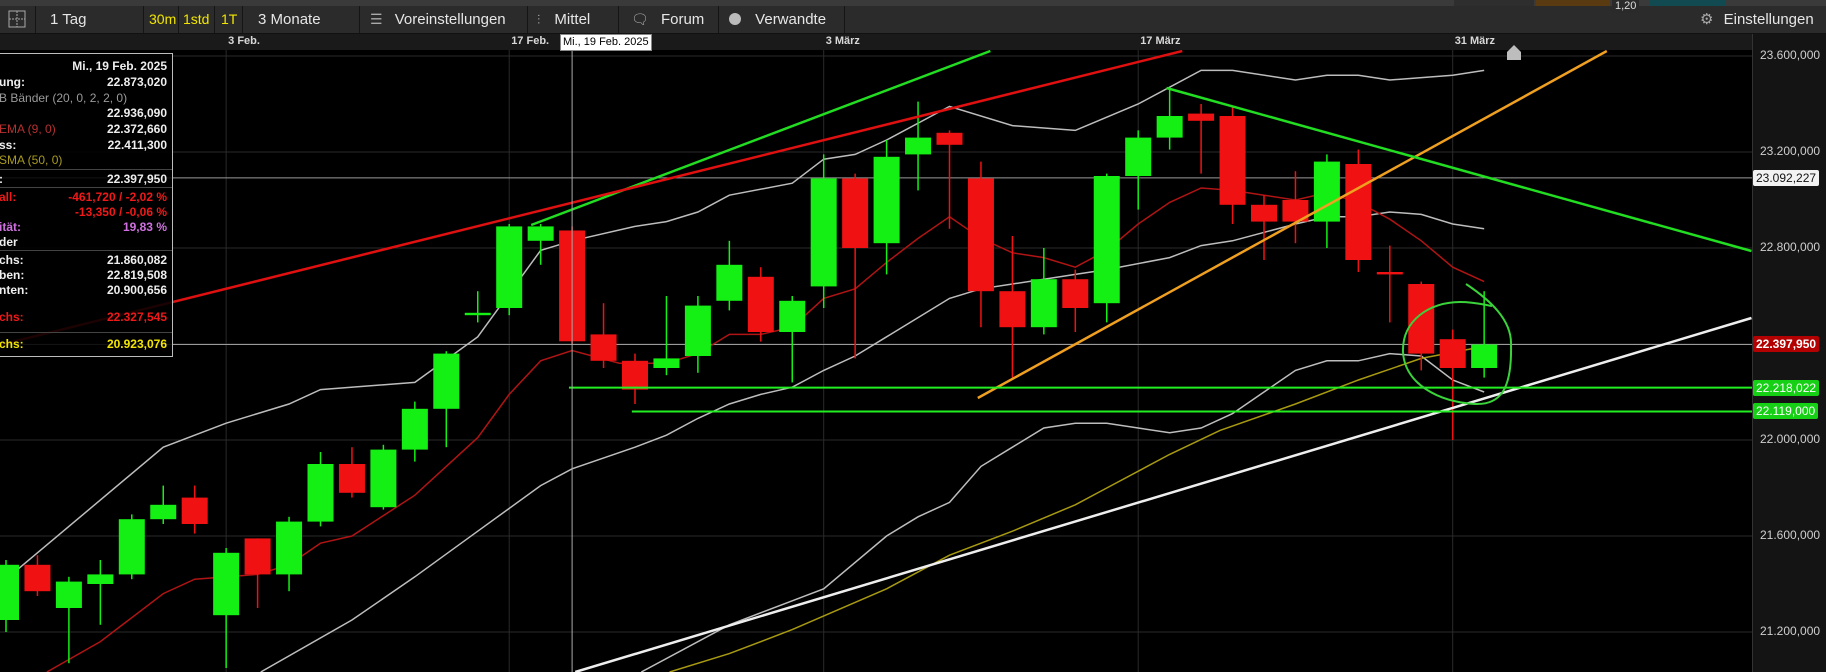 This screenshot has height=672, width=1826. Describe the element at coordinates (1790, 535) in the screenshot. I see `y-tick-label: 21.600,000` at that location.